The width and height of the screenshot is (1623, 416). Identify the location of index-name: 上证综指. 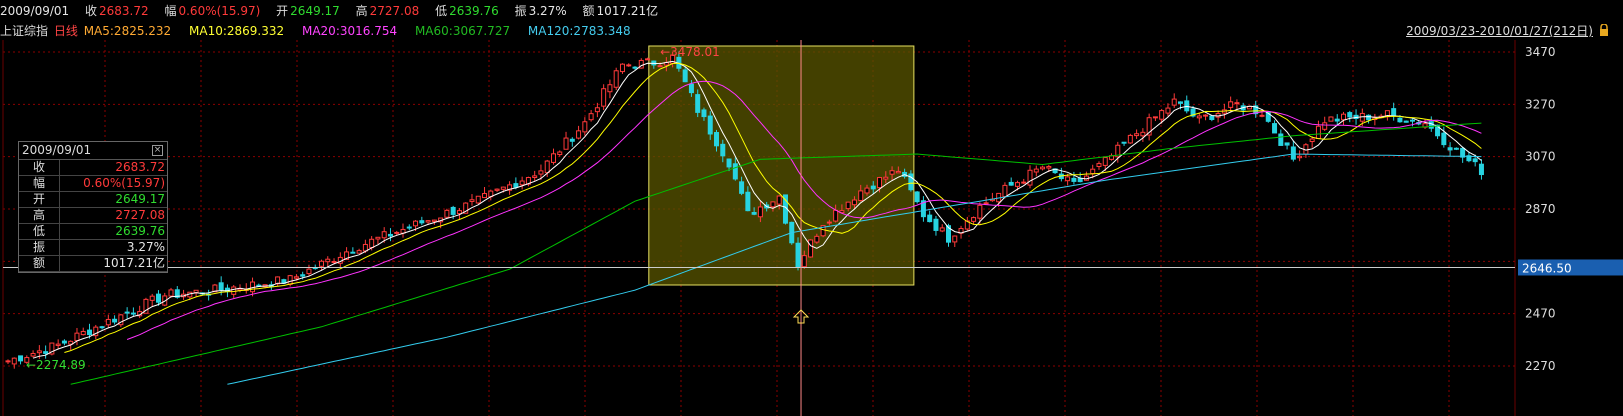
(24, 31).